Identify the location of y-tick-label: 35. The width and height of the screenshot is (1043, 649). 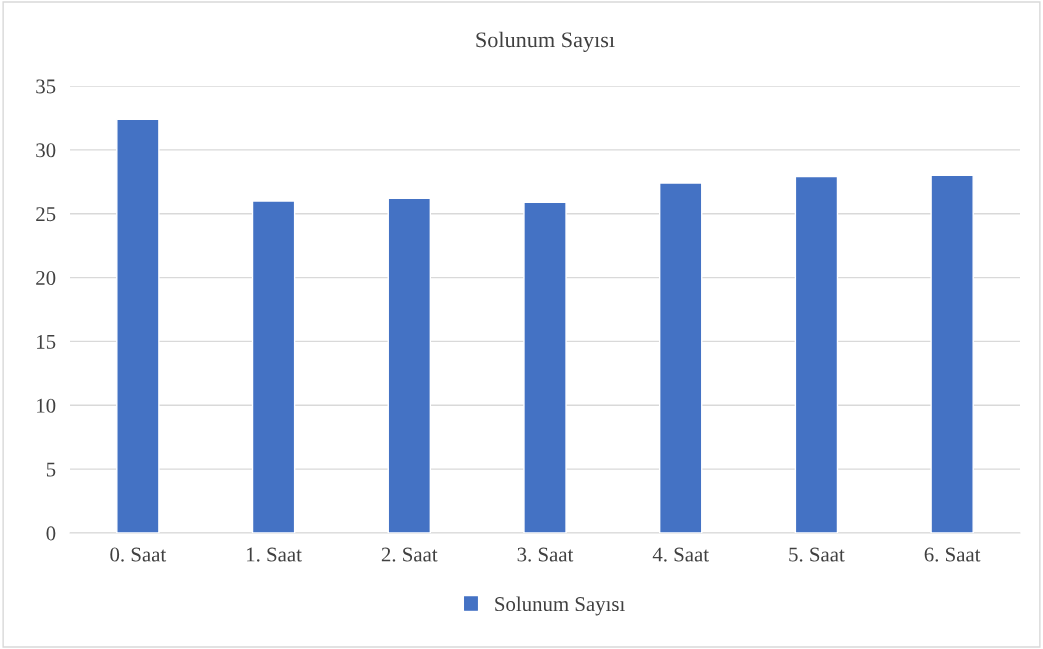
(46, 86).